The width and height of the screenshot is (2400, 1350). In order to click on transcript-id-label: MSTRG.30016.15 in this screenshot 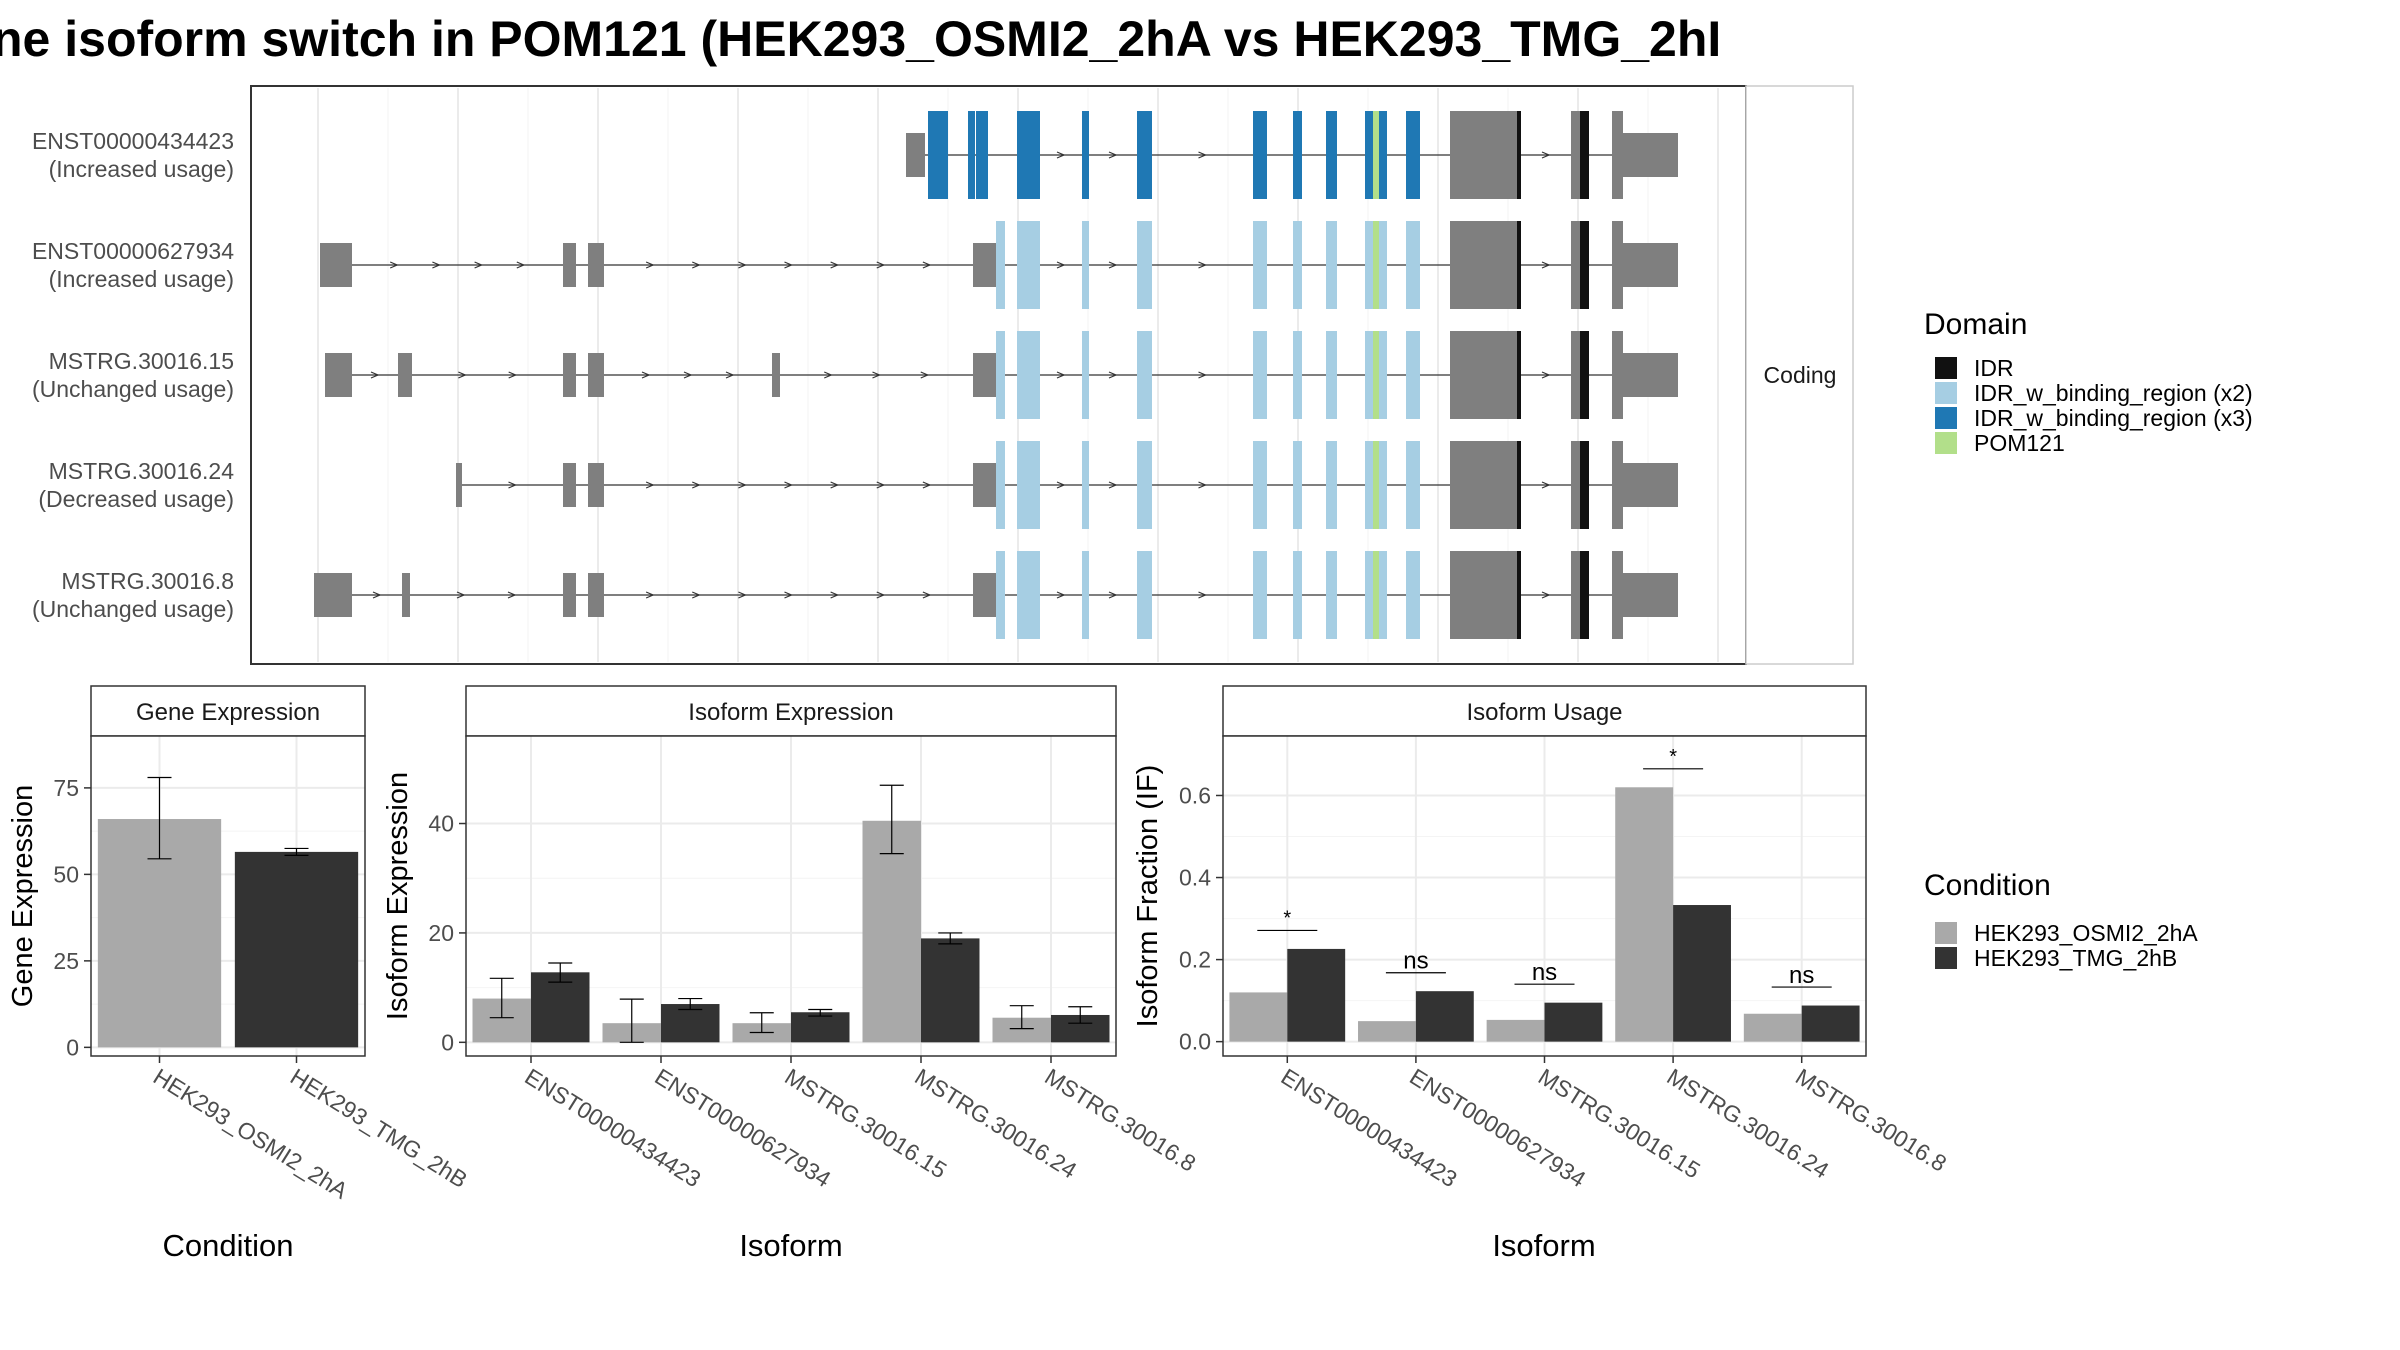, I will do `click(141, 361)`.